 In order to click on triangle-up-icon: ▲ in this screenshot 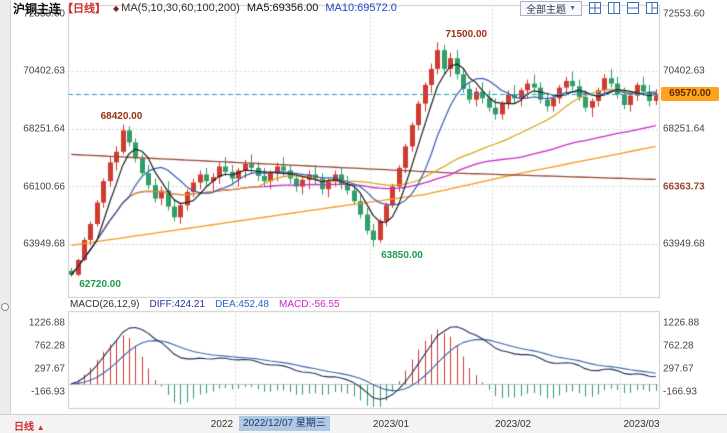, I will do `click(40, 427)`.